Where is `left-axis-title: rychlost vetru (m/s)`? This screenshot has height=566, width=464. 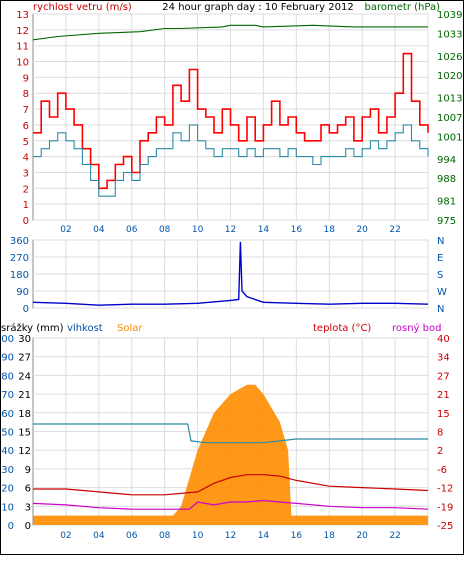 left-axis-title: rychlost vetru (m/s) is located at coordinates (82, 7).